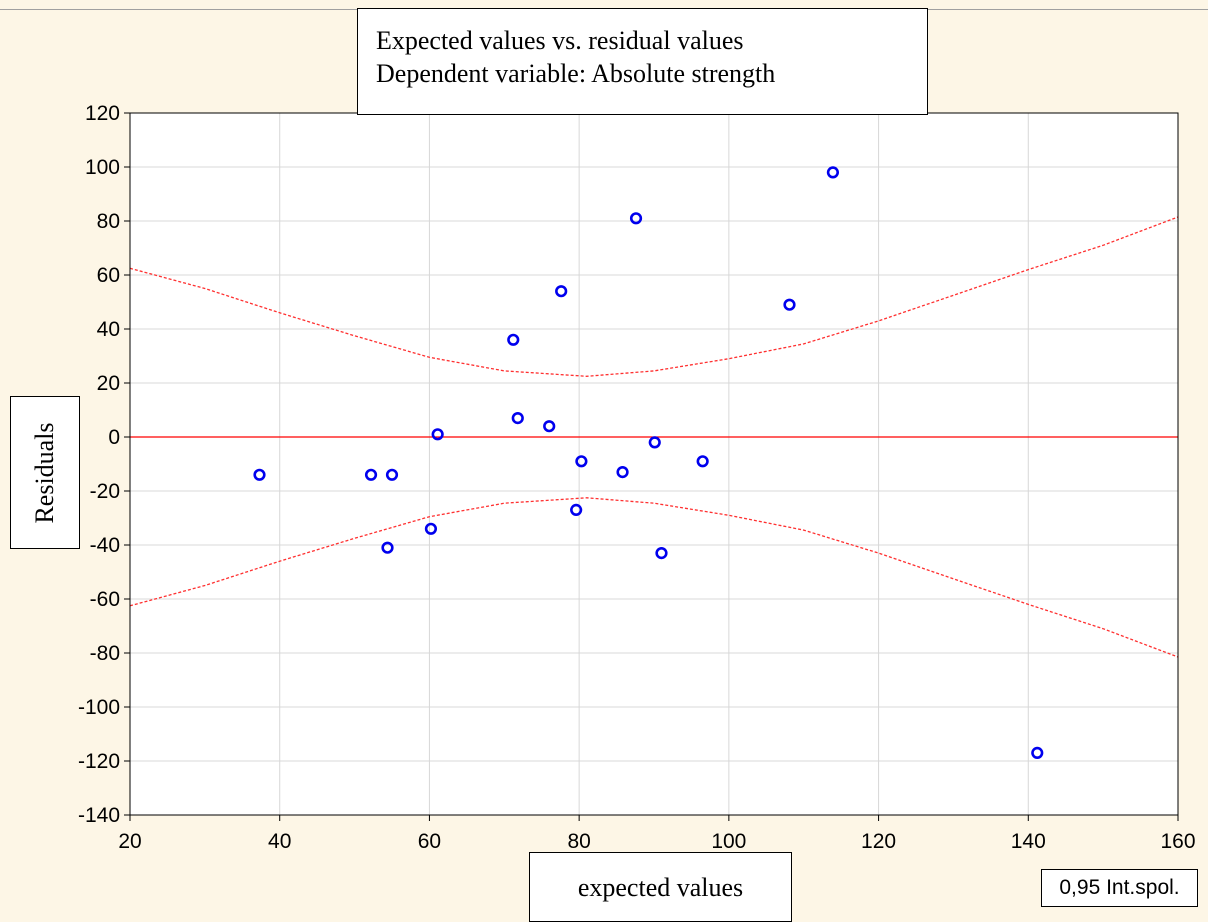  I want to click on chart-subtitle: Dependent variable: Absolute strength, so click(576, 73).